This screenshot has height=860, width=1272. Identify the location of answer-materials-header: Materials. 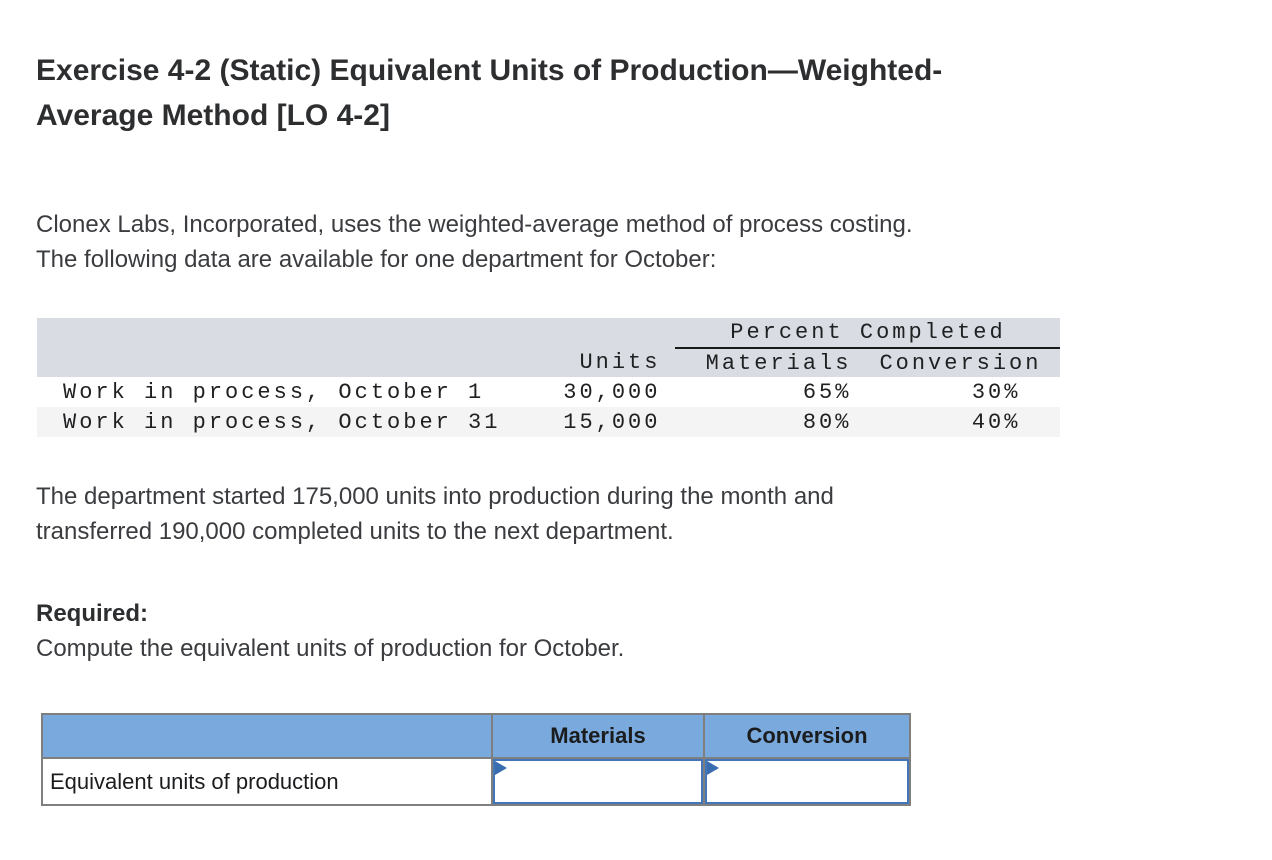
(598, 736).